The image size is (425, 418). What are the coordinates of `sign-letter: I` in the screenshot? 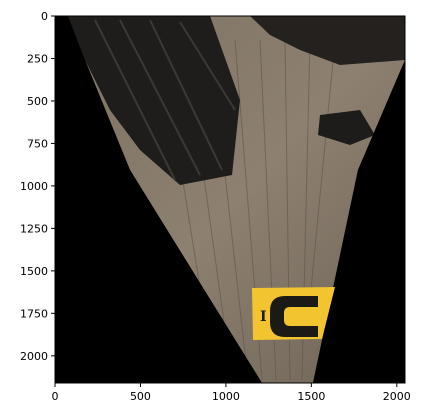 It's located at (263, 317).